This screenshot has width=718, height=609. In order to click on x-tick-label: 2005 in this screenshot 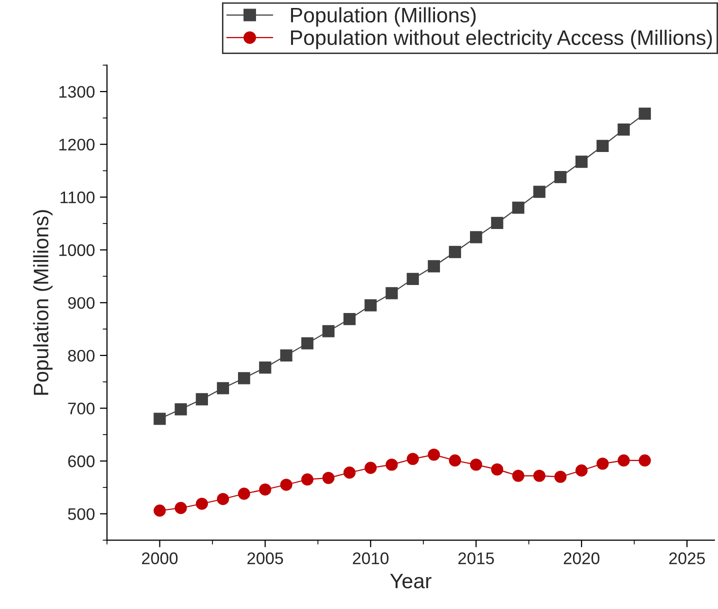, I will do `click(265, 558)`.